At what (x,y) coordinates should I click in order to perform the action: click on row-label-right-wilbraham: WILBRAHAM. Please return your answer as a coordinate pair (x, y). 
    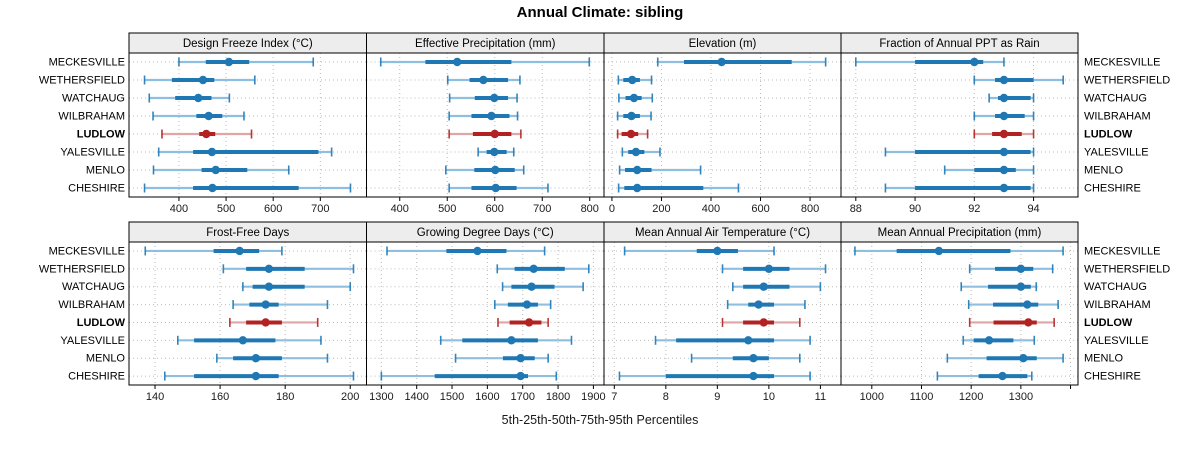
    Looking at the image, I should click on (1117, 117).